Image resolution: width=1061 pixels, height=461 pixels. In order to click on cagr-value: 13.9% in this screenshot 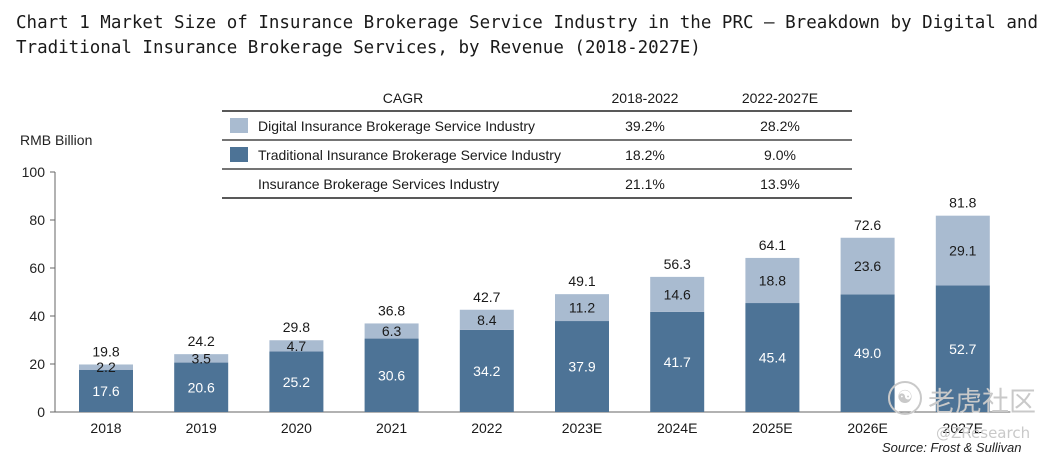, I will do `click(780, 184)`.